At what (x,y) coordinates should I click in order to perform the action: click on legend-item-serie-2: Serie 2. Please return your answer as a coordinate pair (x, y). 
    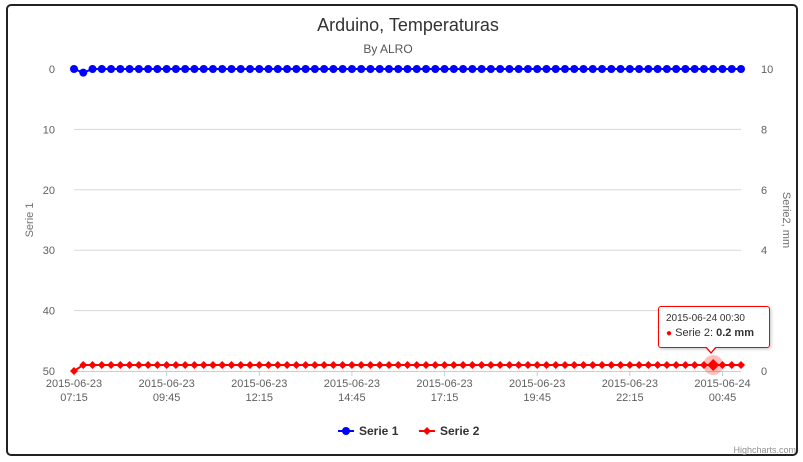
    Looking at the image, I should click on (449, 431).